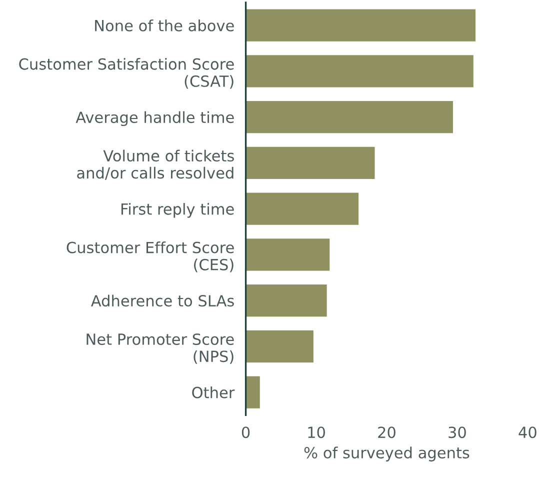 The height and width of the screenshot is (480, 539). What do you see at coordinates (387, 432) in the screenshot?
I see `x-tick-label: 20` at bounding box center [387, 432].